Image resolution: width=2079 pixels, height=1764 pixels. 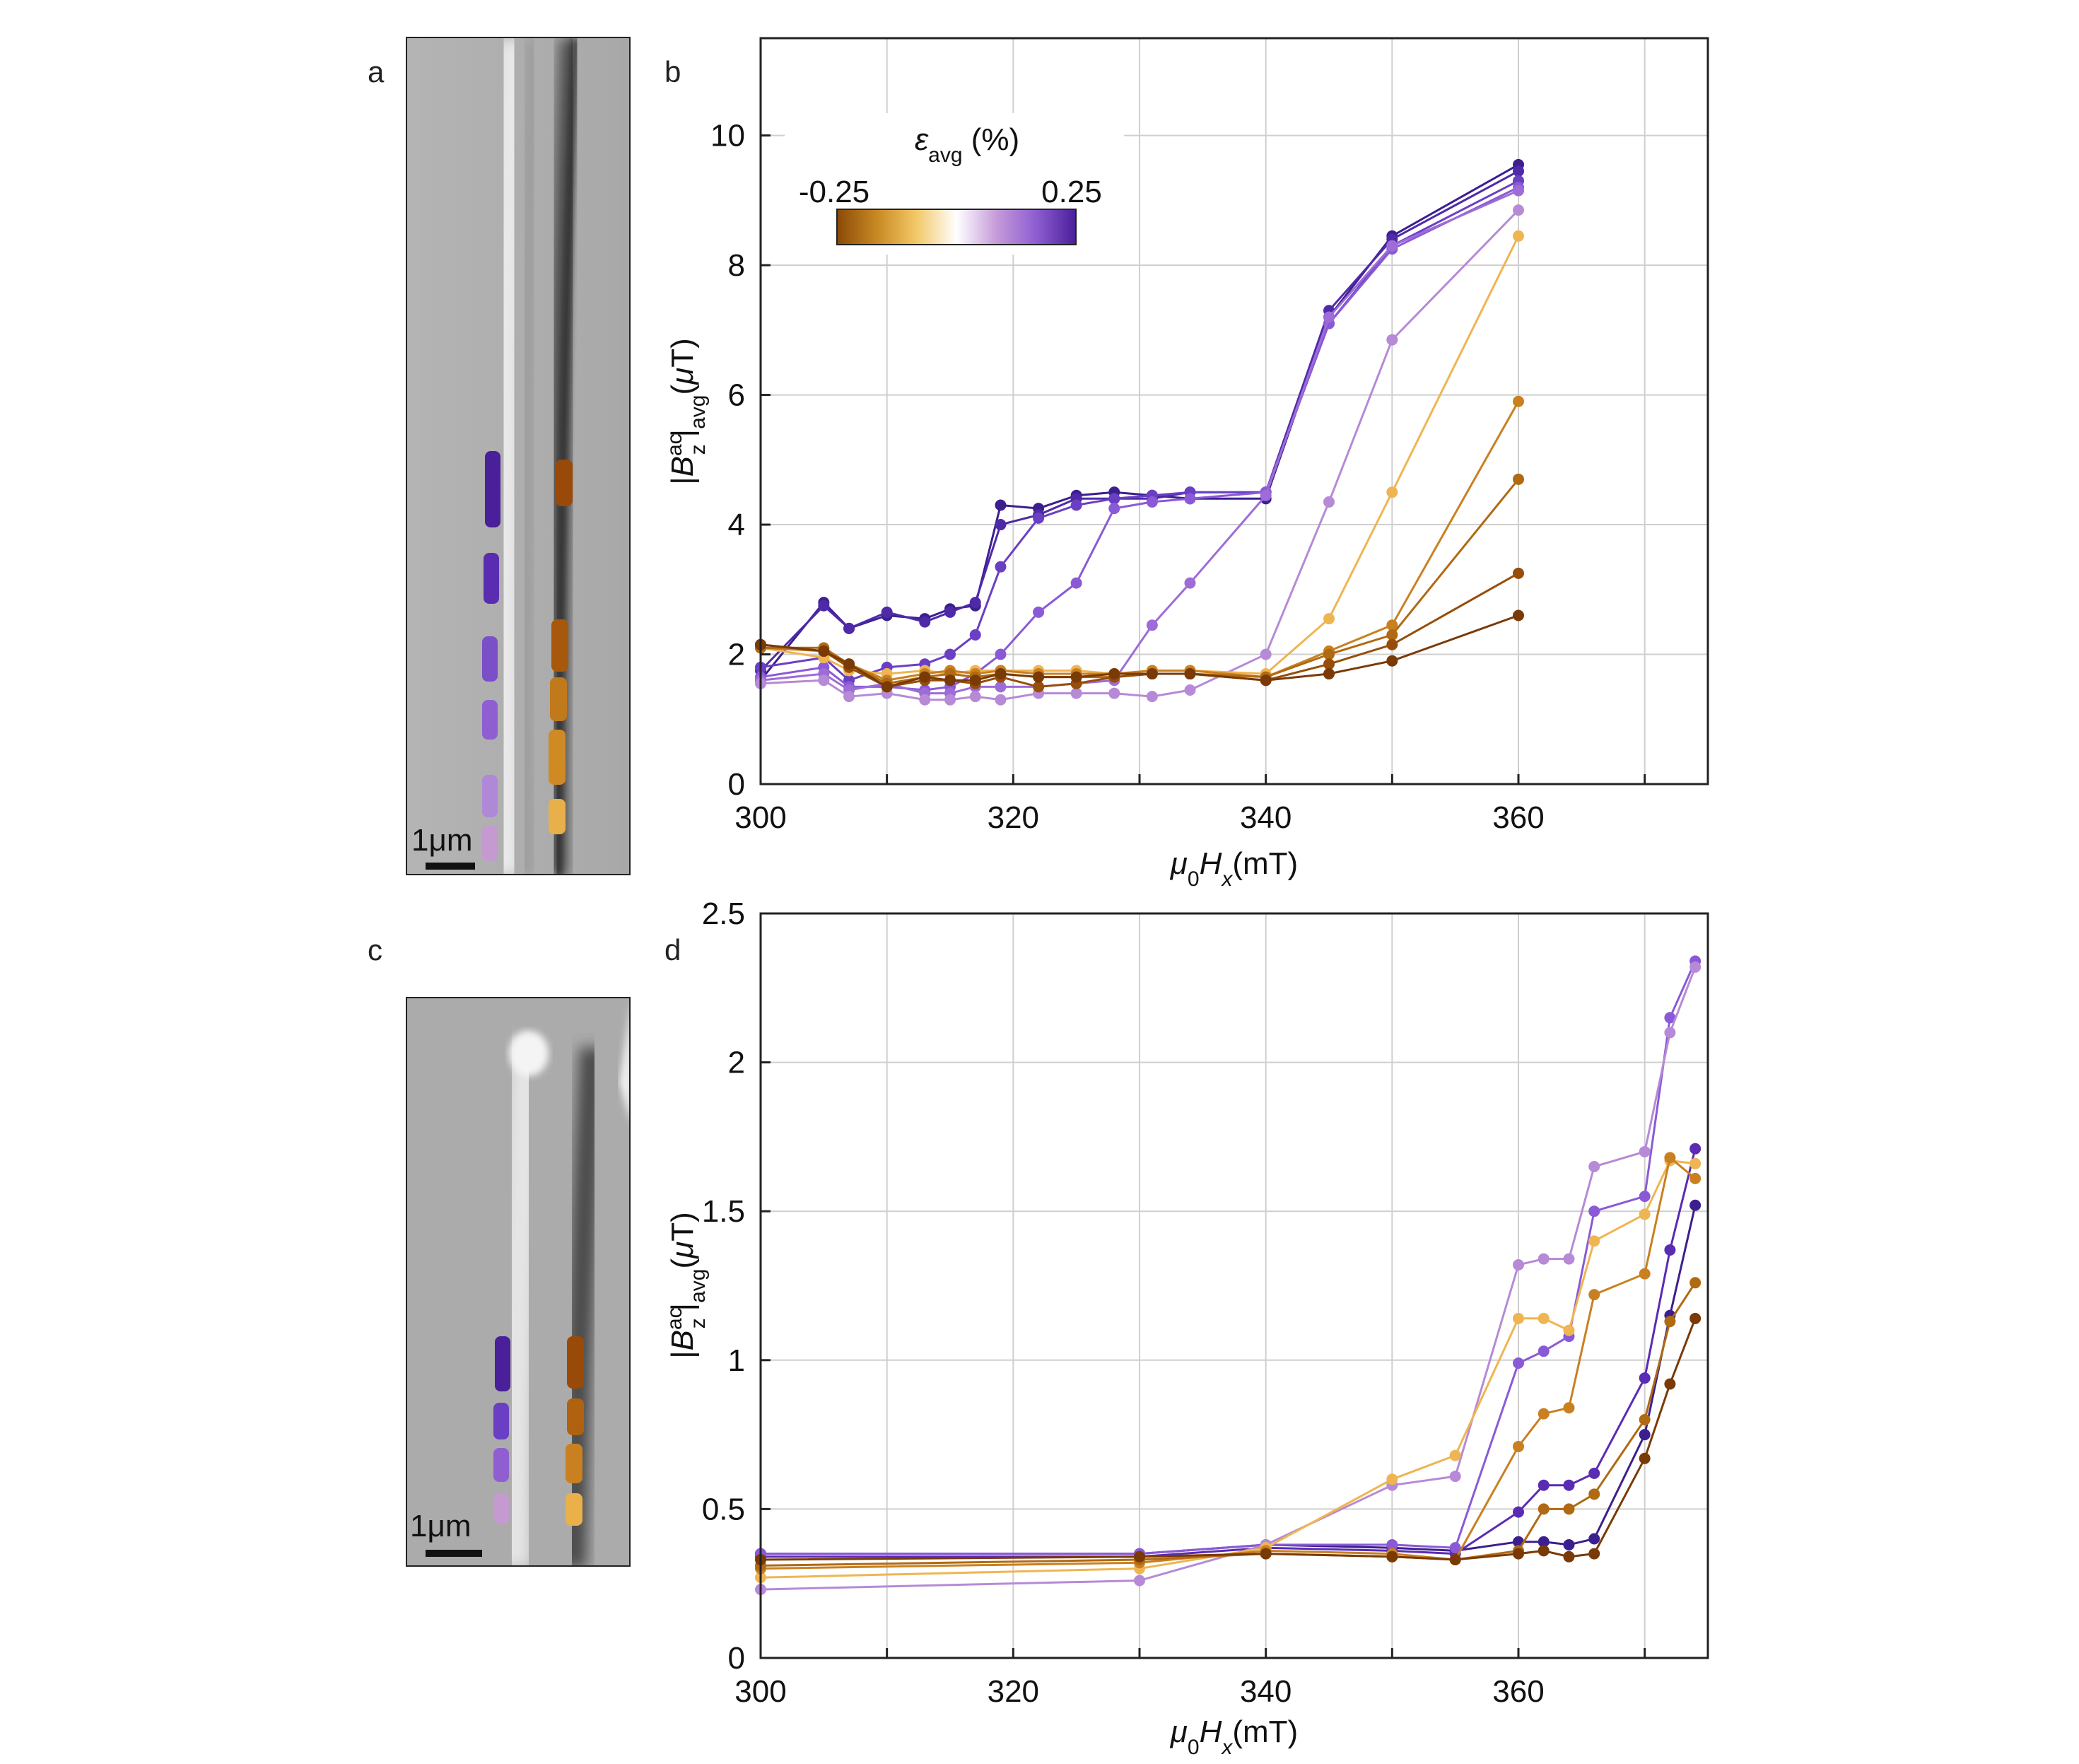 What do you see at coordinates (736, 1063) in the screenshot?
I see `chart-d-ytick-label: 2` at bounding box center [736, 1063].